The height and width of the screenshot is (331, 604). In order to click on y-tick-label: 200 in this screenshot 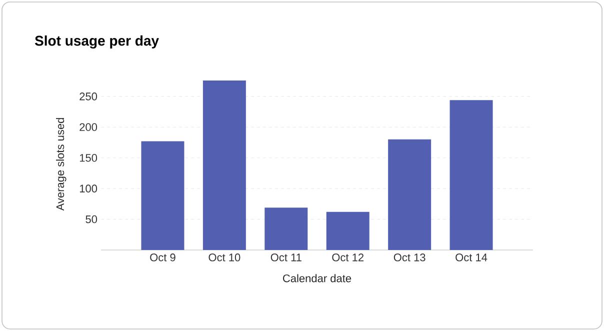, I will do `click(89, 127)`.